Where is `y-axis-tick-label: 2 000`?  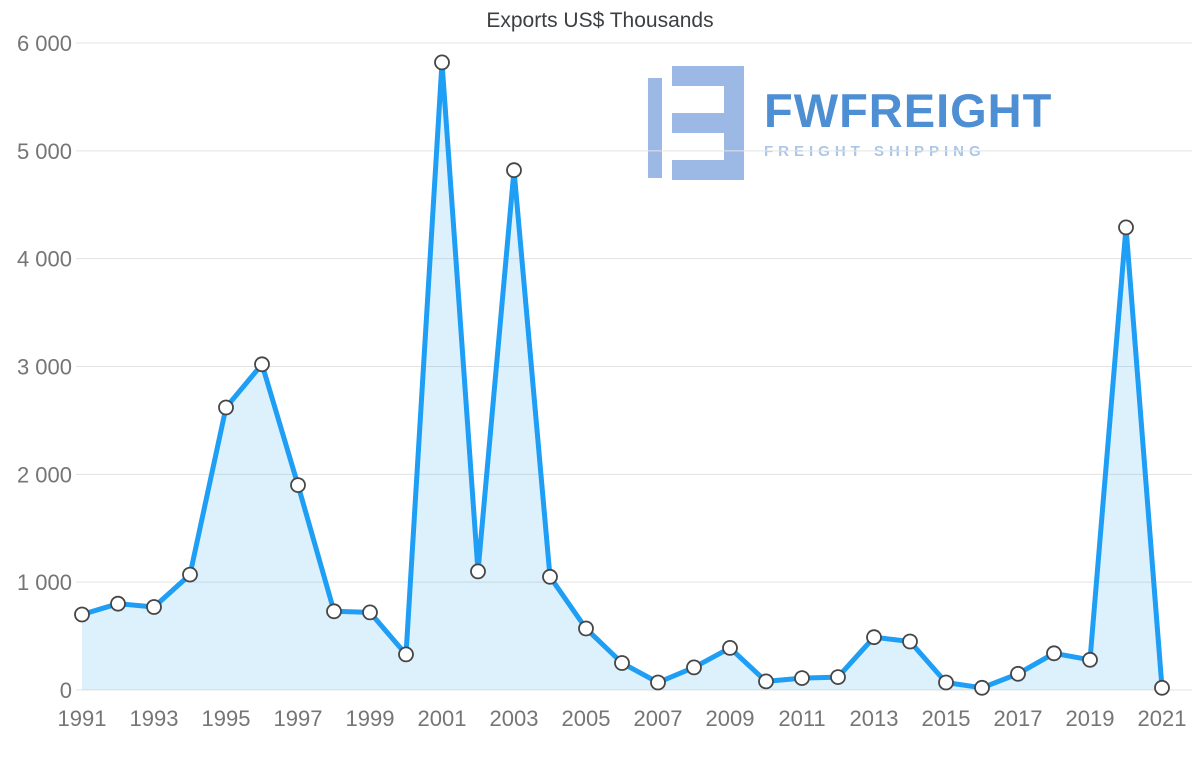
y-axis-tick-label: 2 000 is located at coordinates (44, 474).